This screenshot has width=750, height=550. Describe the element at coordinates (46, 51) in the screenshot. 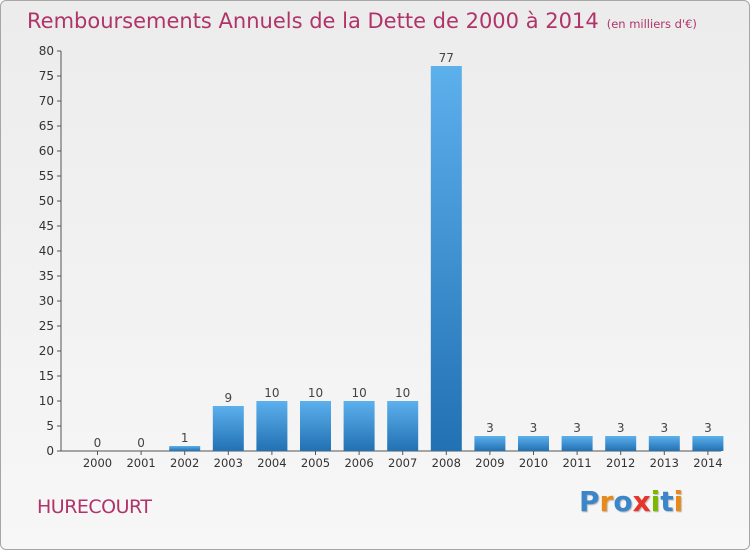

I see `y-tick-label: 80` at that location.